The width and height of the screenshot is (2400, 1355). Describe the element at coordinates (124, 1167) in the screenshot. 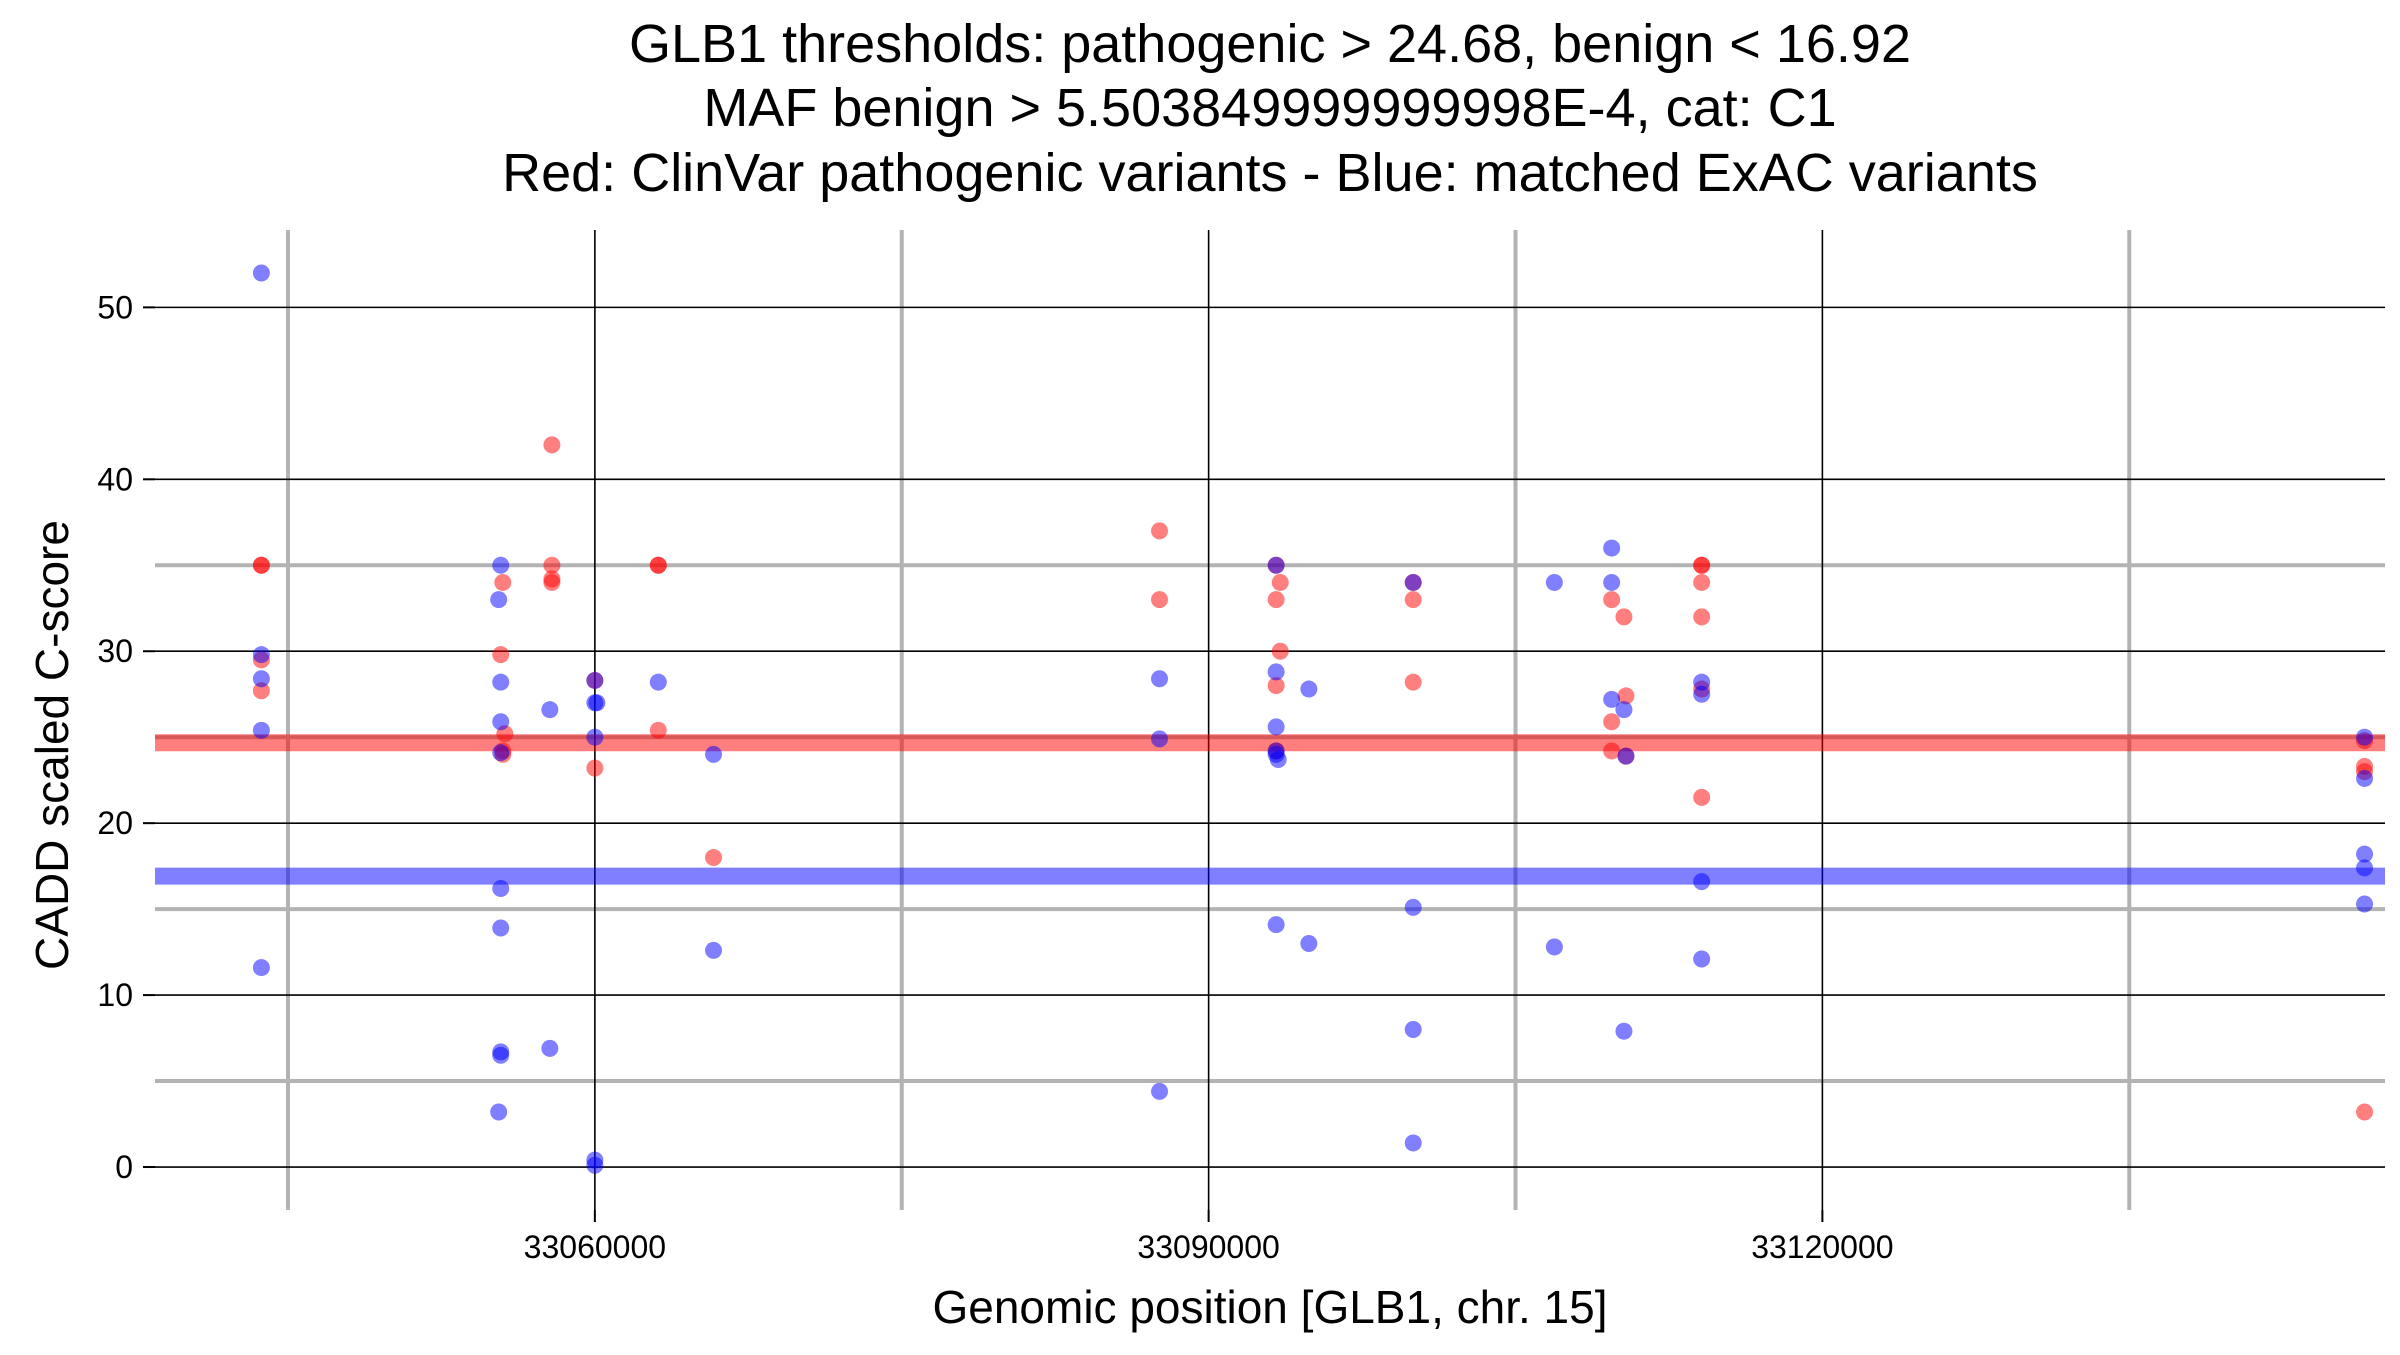

I see `y-tick-label: 0` at that location.